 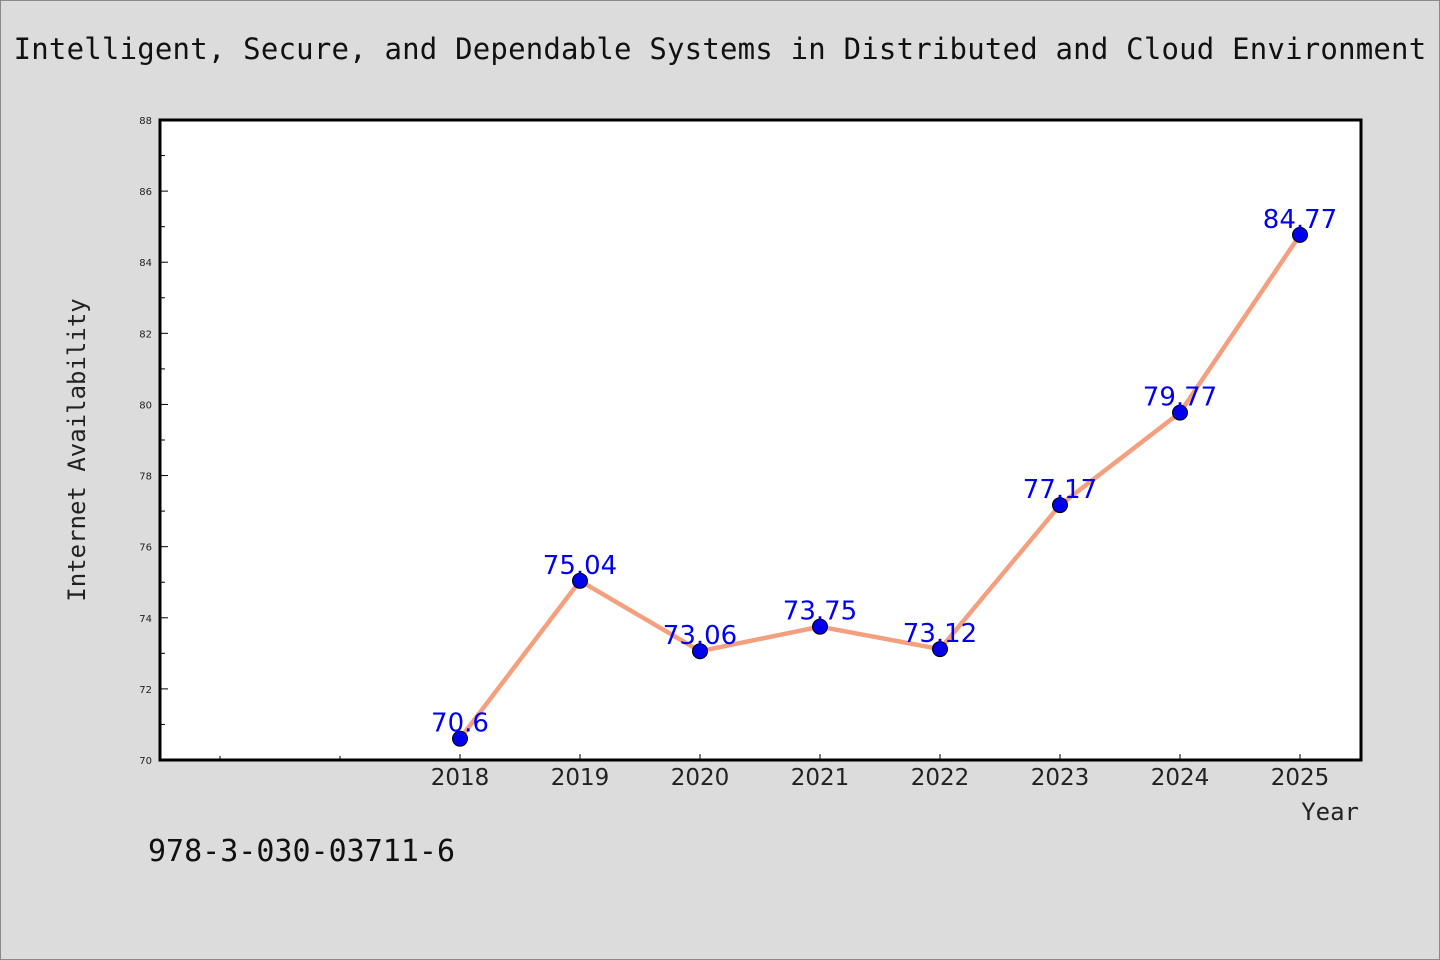 I want to click on data-point-2020, so click(x=700, y=651).